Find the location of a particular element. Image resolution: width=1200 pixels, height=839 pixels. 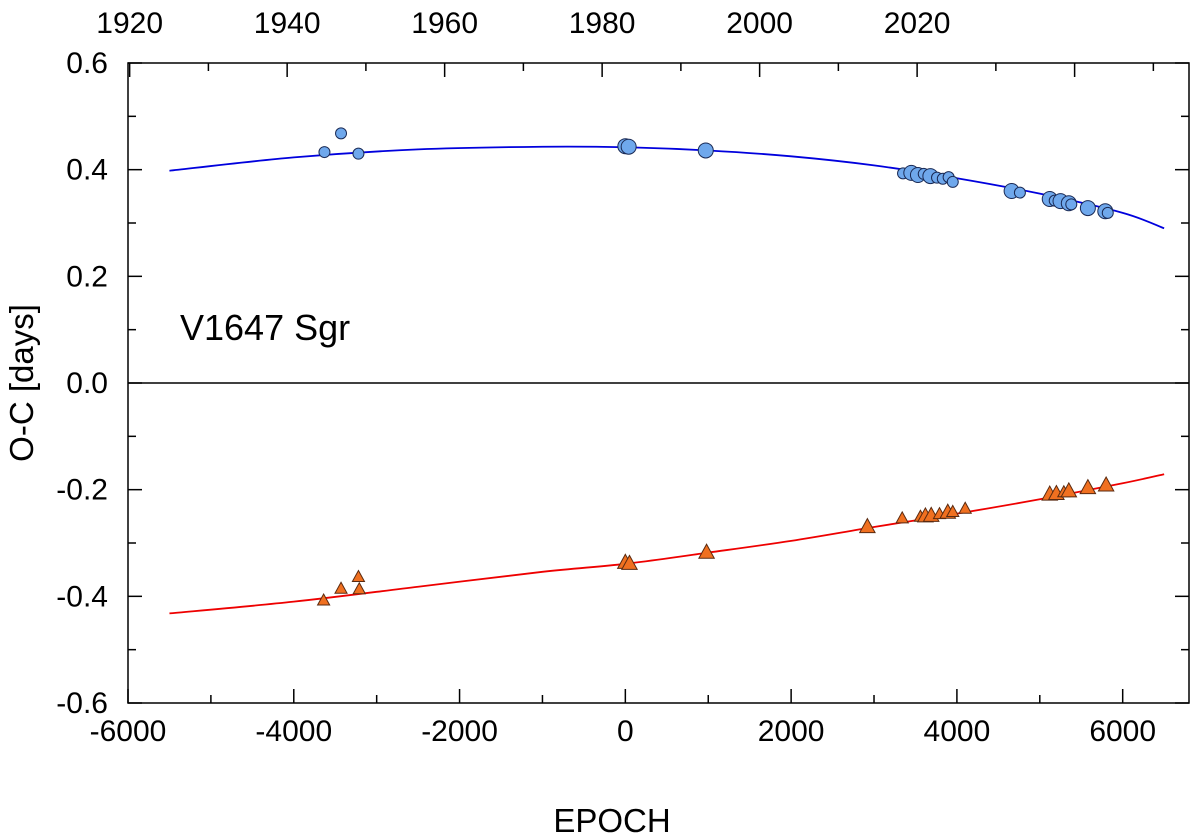

y-tick-label: 0.6 is located at coordinates (87, 63).